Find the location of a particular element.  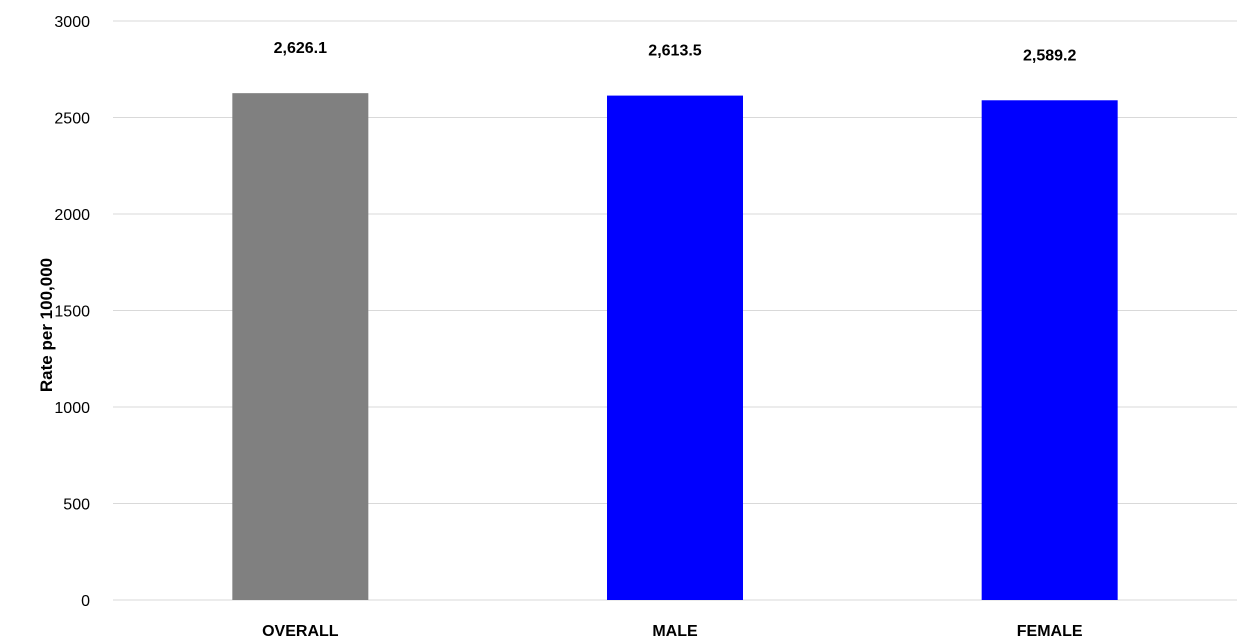

data-label-male: 2,613.5 is located at coordinates (674, 51).